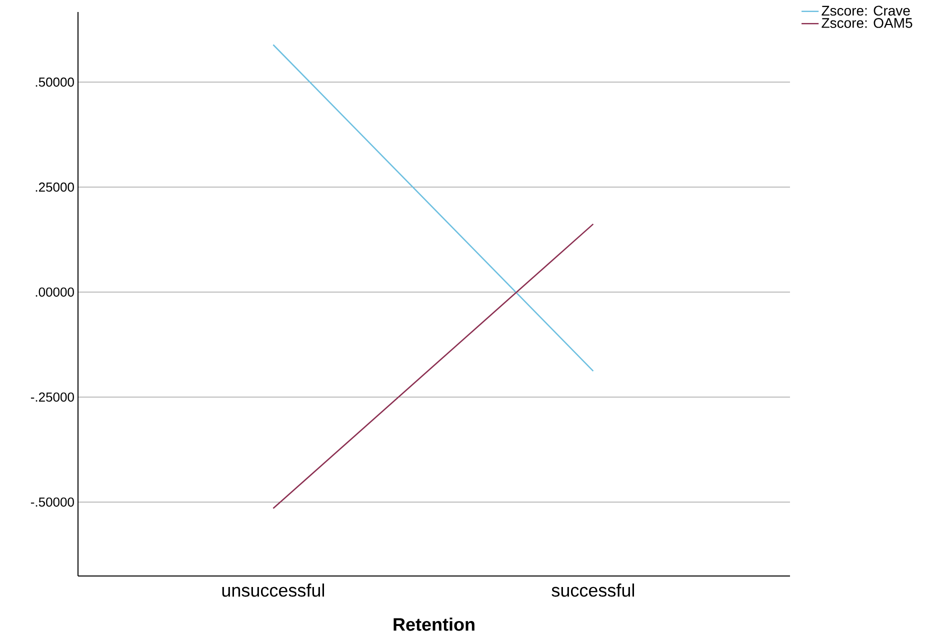  I want to click on y-tick-label: .25000, so click(55, 187).